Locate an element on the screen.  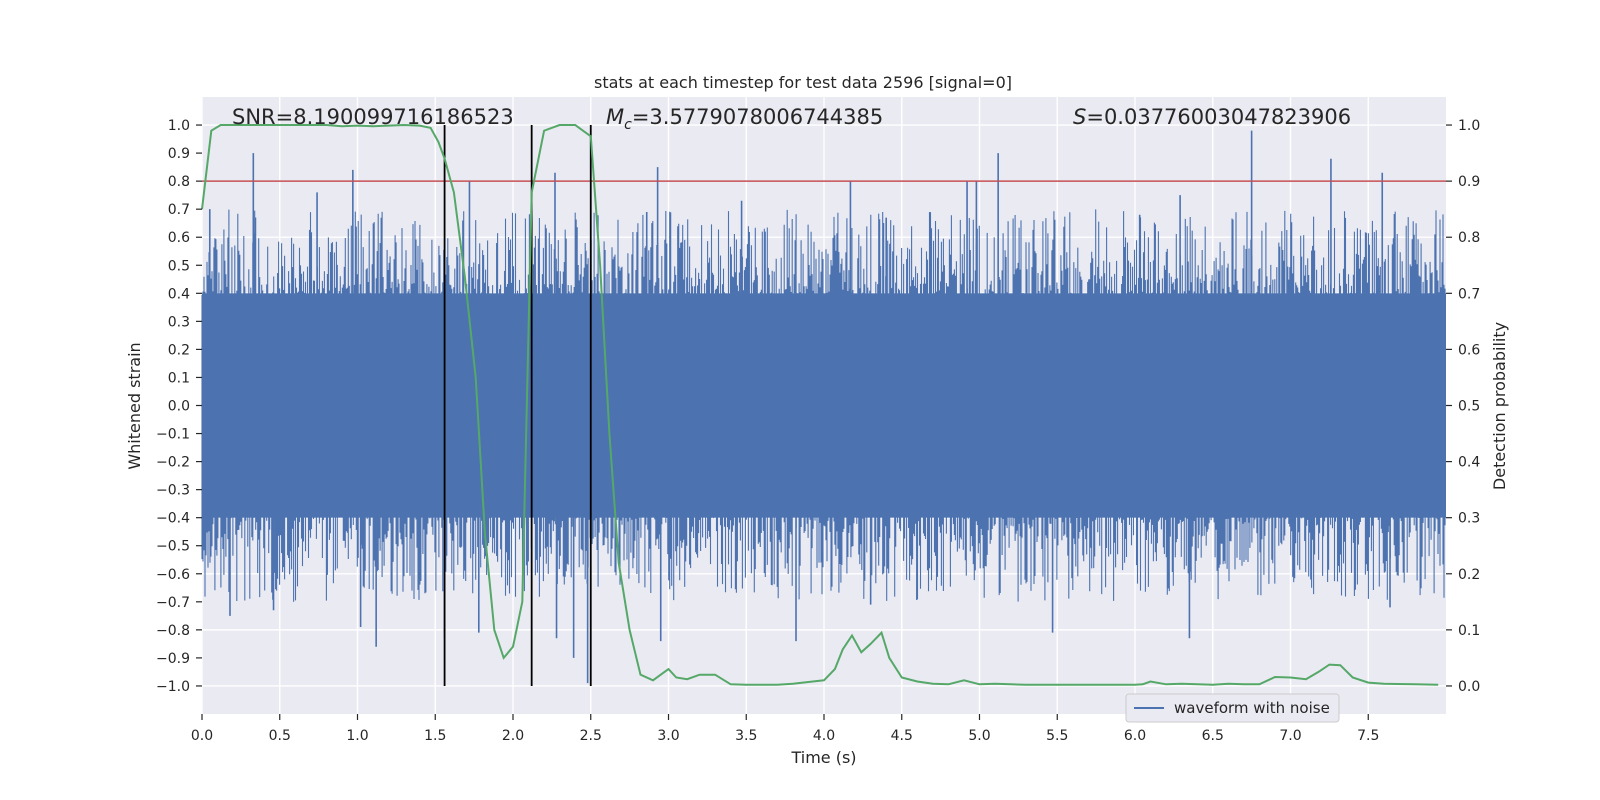
y-left-tick-label: 0.3 is located at coordinates (179, 322).